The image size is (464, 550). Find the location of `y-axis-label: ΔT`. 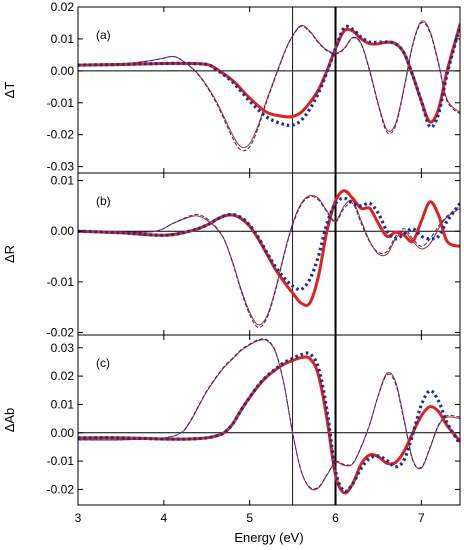

y-axis-label: ΔT is located at coordinates (9, 90).